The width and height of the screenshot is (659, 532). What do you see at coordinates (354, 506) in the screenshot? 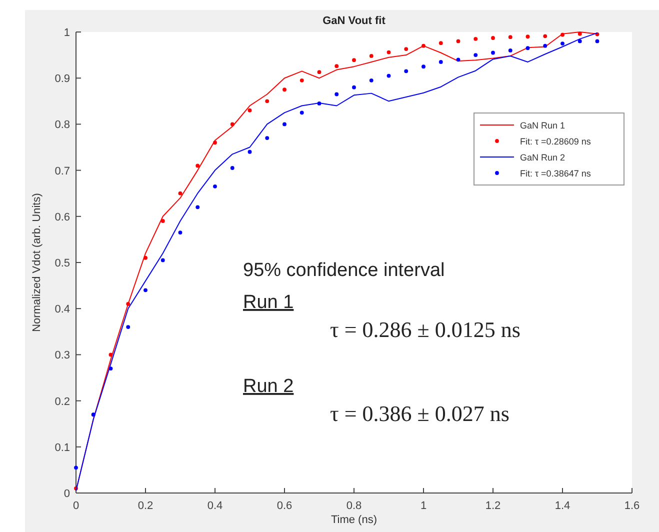
I see `x-tick-label: 0.8` at bounding box center [354, 506].